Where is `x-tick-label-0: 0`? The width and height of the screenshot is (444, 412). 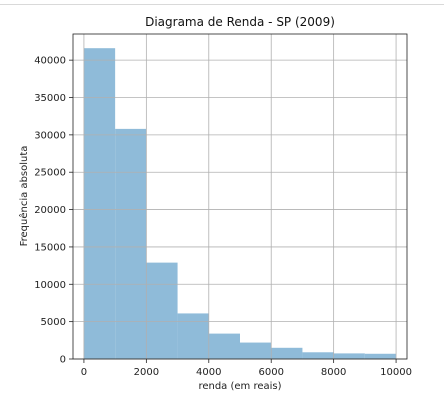 x-tick-label-0: 0 is located at coordinates (84, 372).